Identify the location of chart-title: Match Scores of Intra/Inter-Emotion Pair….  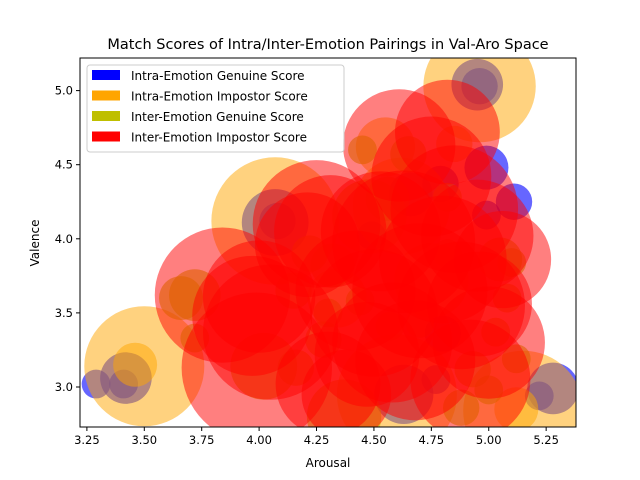
(327, 45).